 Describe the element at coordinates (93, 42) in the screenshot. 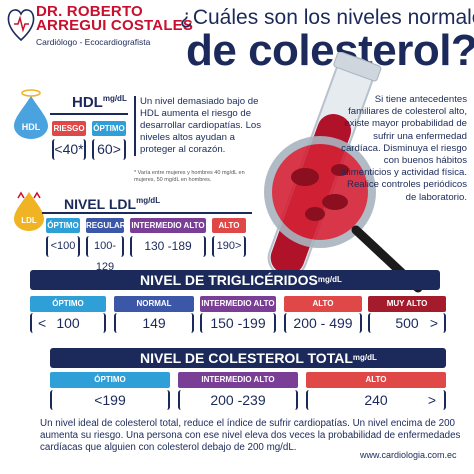

I see `brand-subtitle: Cardiólogo - Ecocardiografista` at that location.